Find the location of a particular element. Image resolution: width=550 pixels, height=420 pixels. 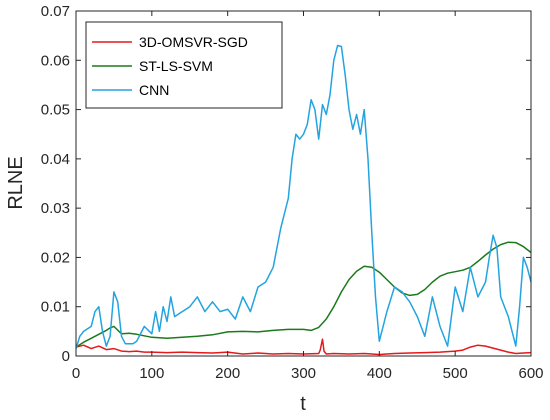

legend: 3D-OMSVR-SGD ST-LS-SVM CNN is located at coordinates (184, 65).